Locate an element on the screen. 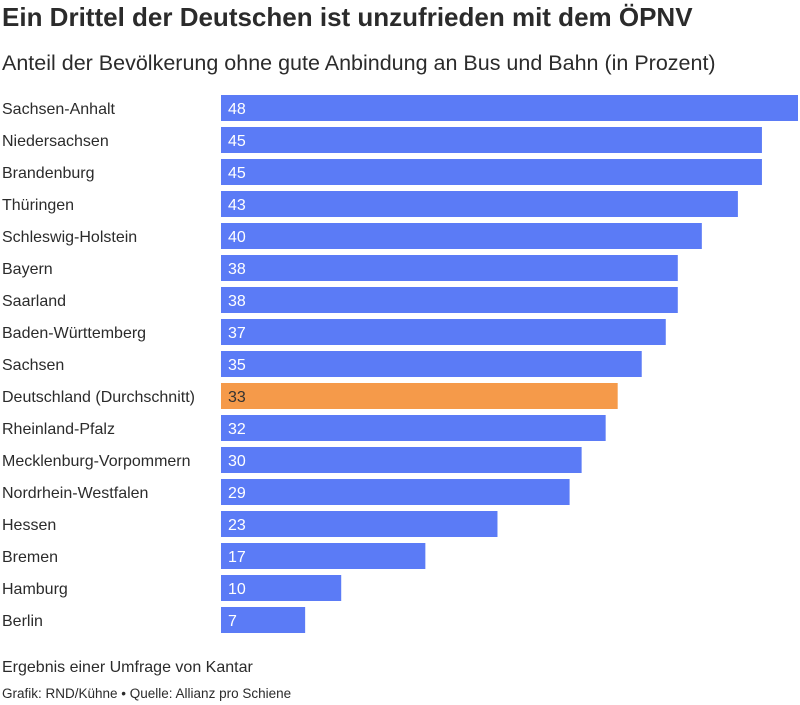 The width and height of the screenshot is (800, 705). category-label-nordrhein-westfalen: Nordrhein-Westfalen is located at coordinates (75, 493).